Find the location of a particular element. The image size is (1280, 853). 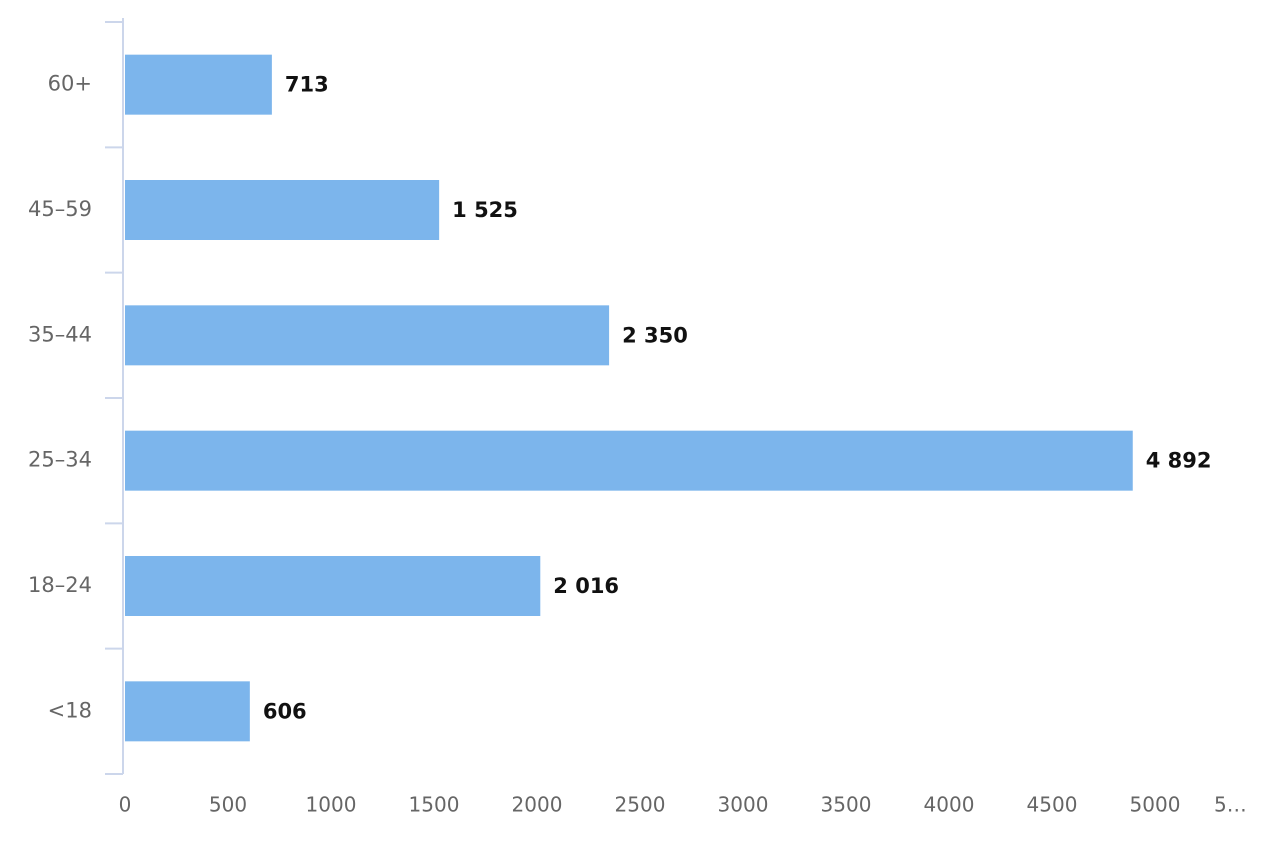

y-tick-label: 60+ is located at coordinates (70, 84).